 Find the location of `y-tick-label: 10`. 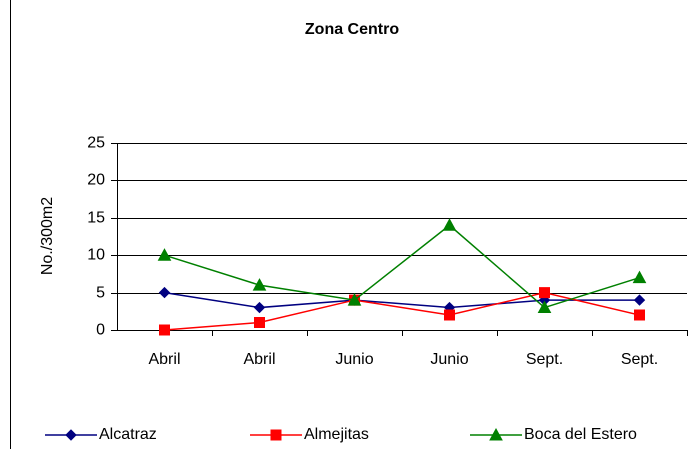

y-tick-label: 10 is located at coordinates (96, 255).